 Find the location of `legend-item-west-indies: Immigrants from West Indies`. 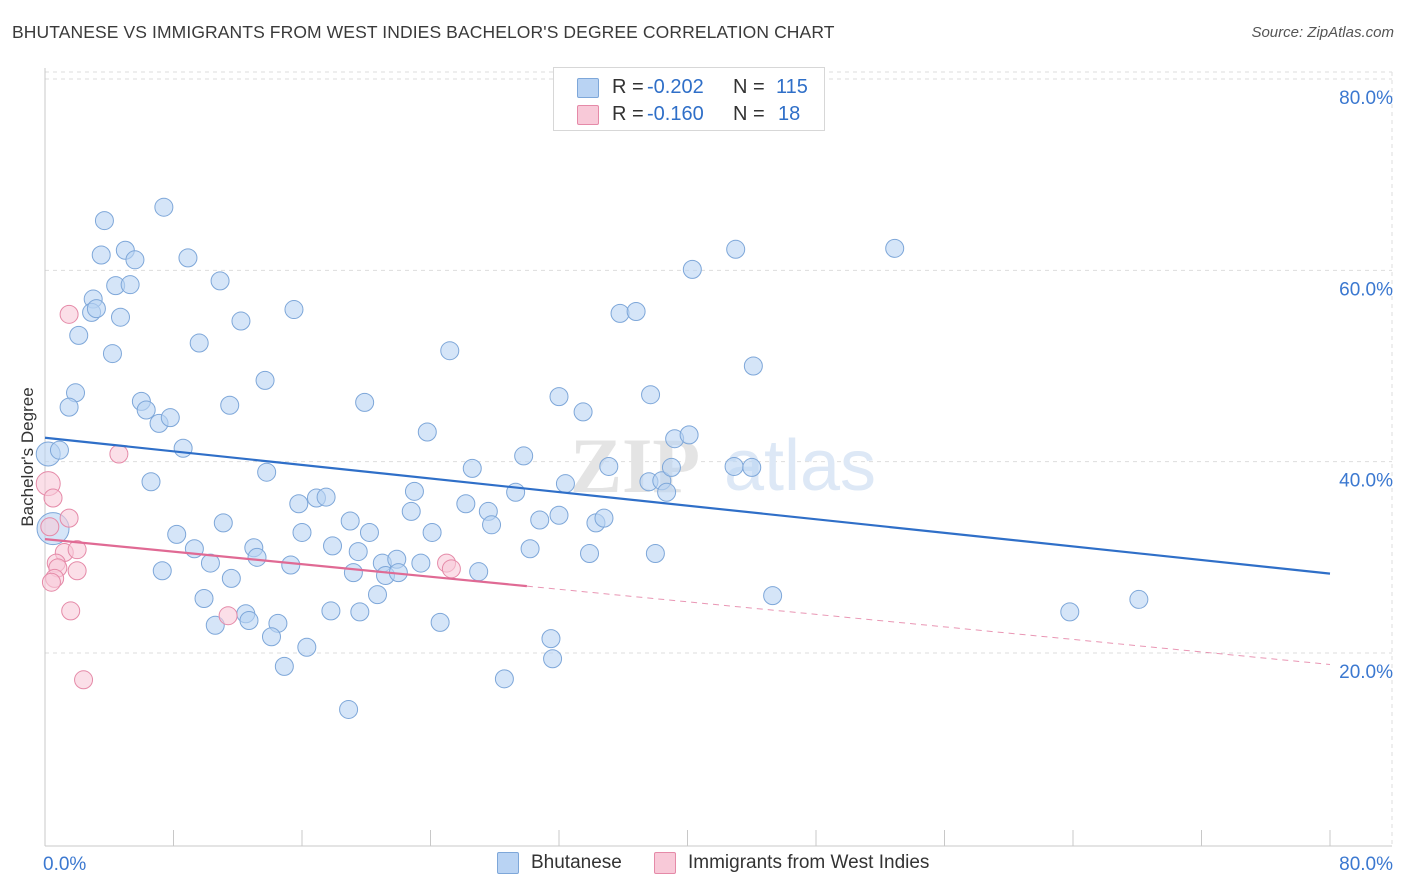

legend-item-west-indies: Immigrants from West Indies is located at coordinates (791, 863).